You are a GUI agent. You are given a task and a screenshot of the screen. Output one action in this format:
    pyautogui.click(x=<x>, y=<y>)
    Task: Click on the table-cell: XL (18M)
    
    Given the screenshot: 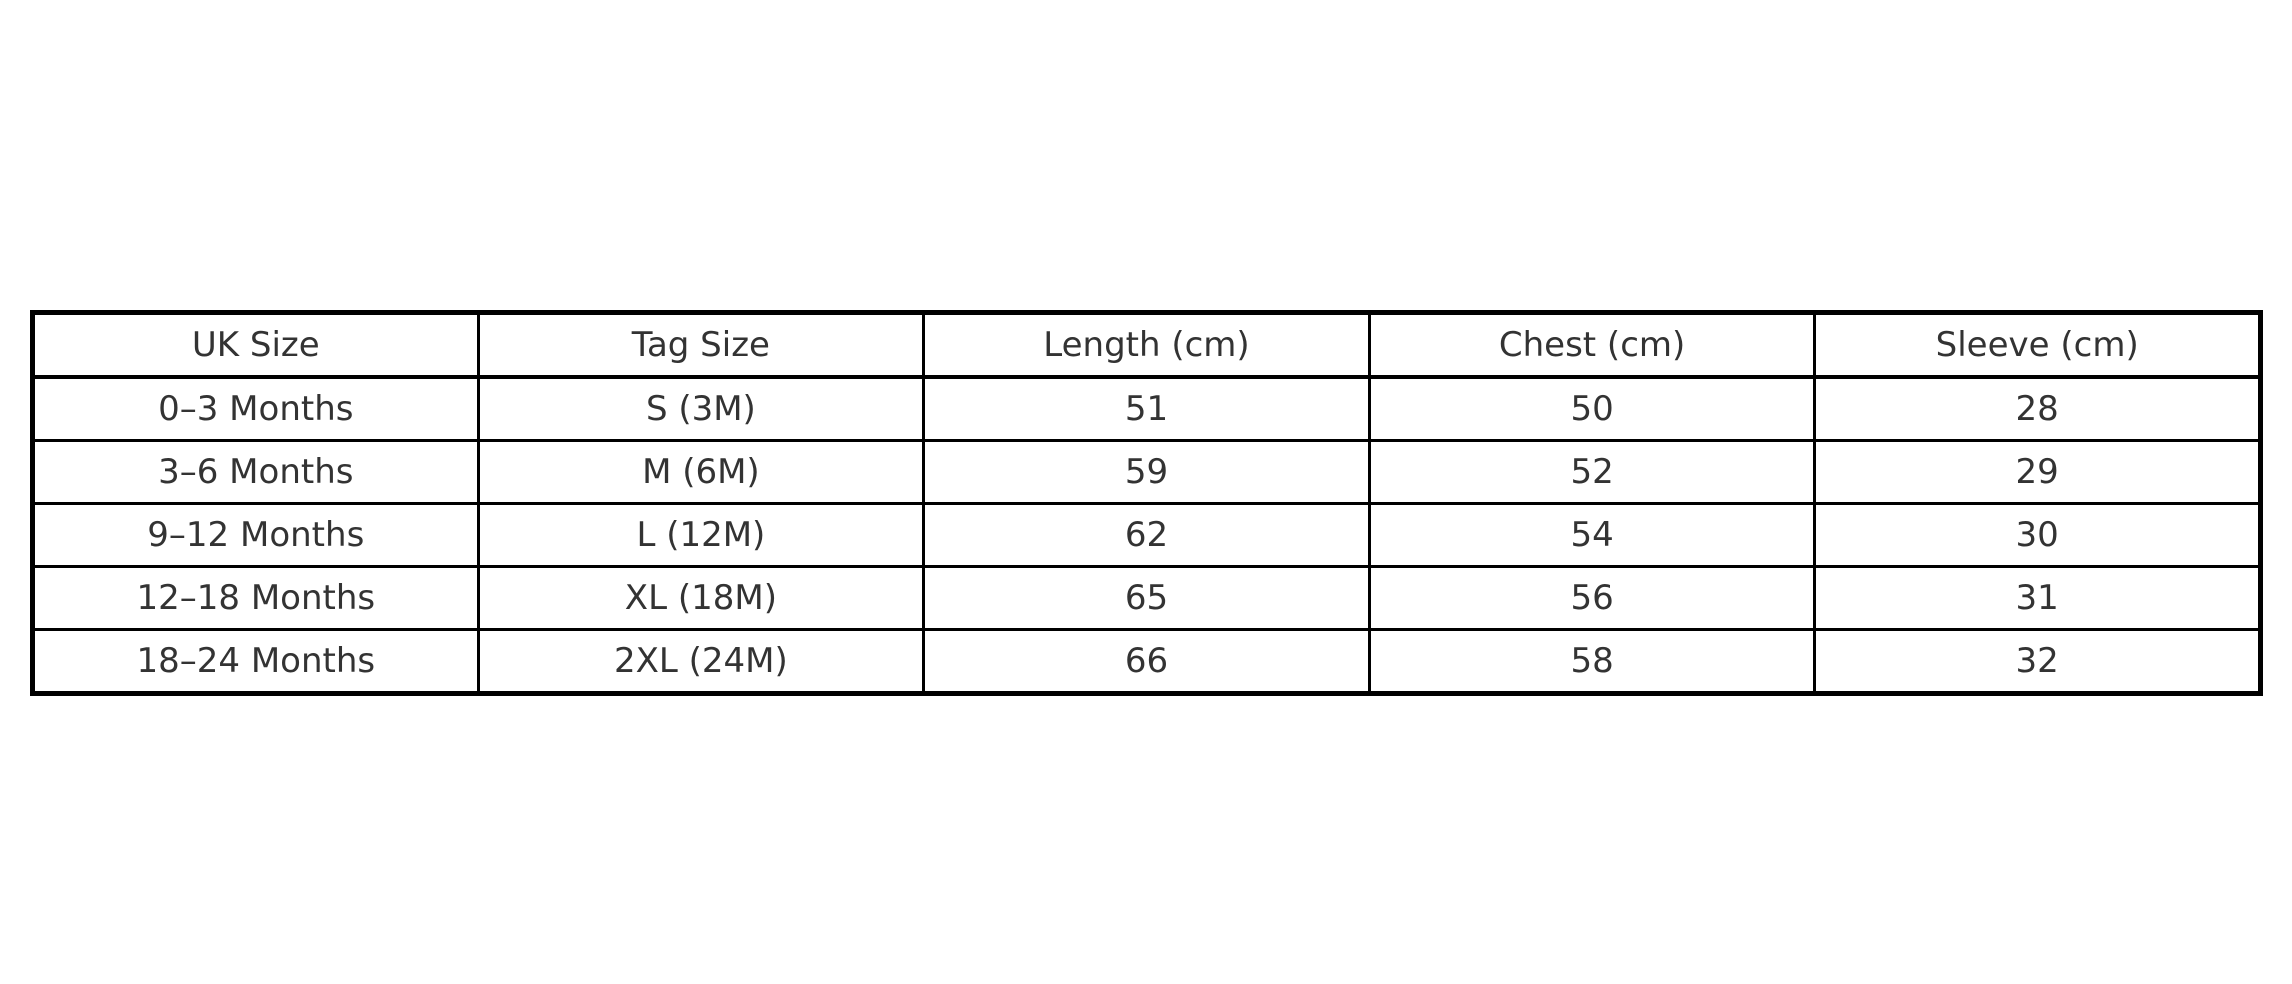 What is the action you would take?
    pyautogui.click(x=701, y=598)
    